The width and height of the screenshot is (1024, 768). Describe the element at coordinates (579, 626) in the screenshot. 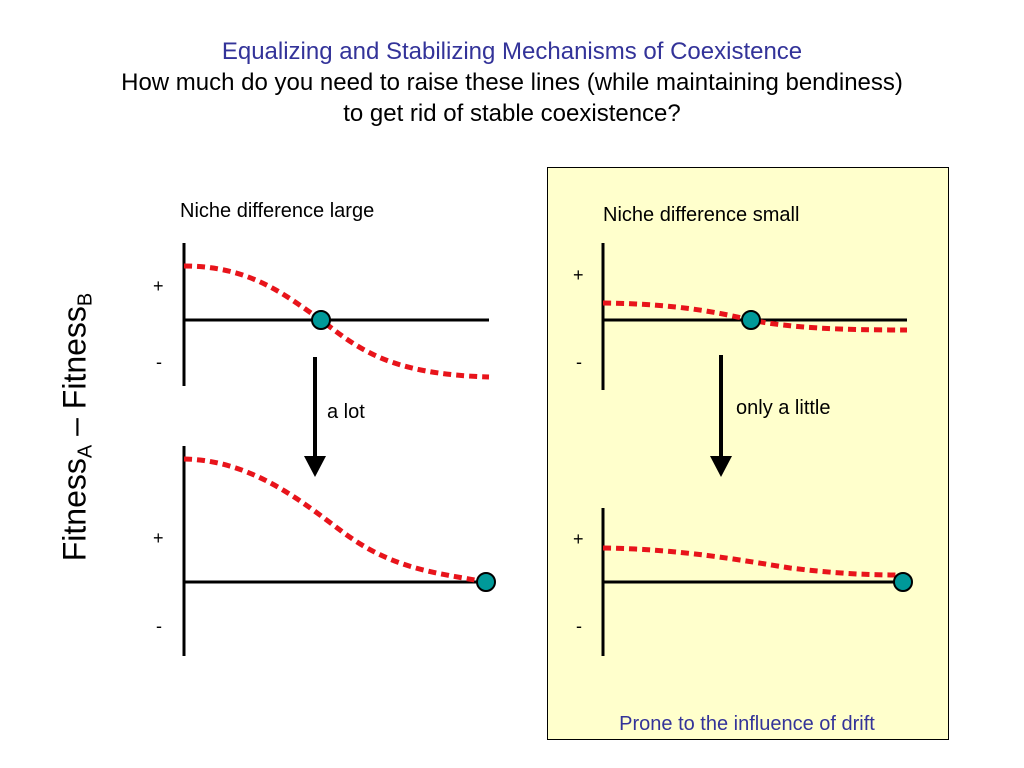

I see `right-bottom-minus-sign: -` at that location.